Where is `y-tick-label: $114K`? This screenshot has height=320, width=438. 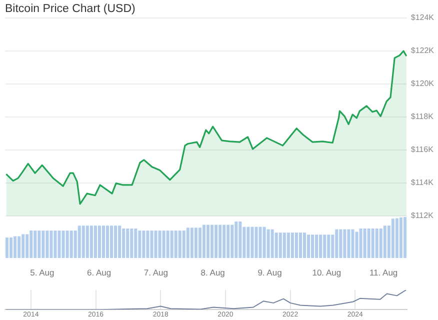
y-tick-label: $114K is located at coordinates (422, 183).